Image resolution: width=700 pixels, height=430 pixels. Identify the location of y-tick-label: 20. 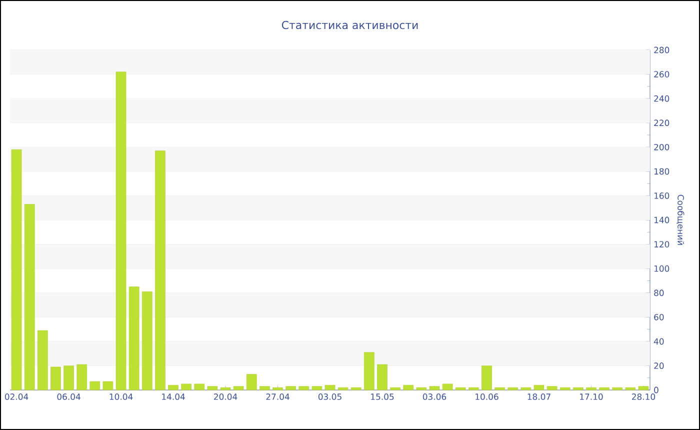
(659, 365).